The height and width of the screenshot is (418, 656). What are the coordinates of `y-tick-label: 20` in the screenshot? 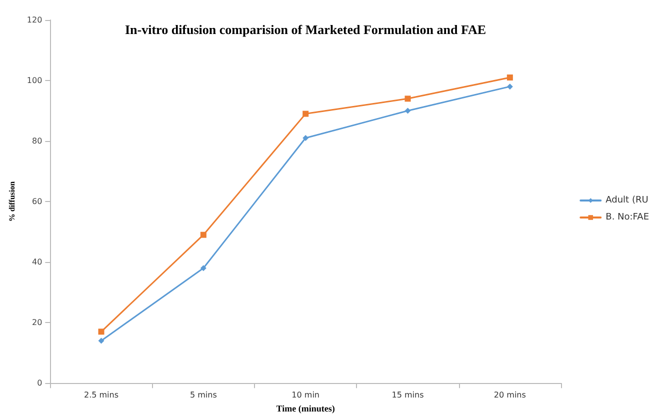 It's located at (37, 323).